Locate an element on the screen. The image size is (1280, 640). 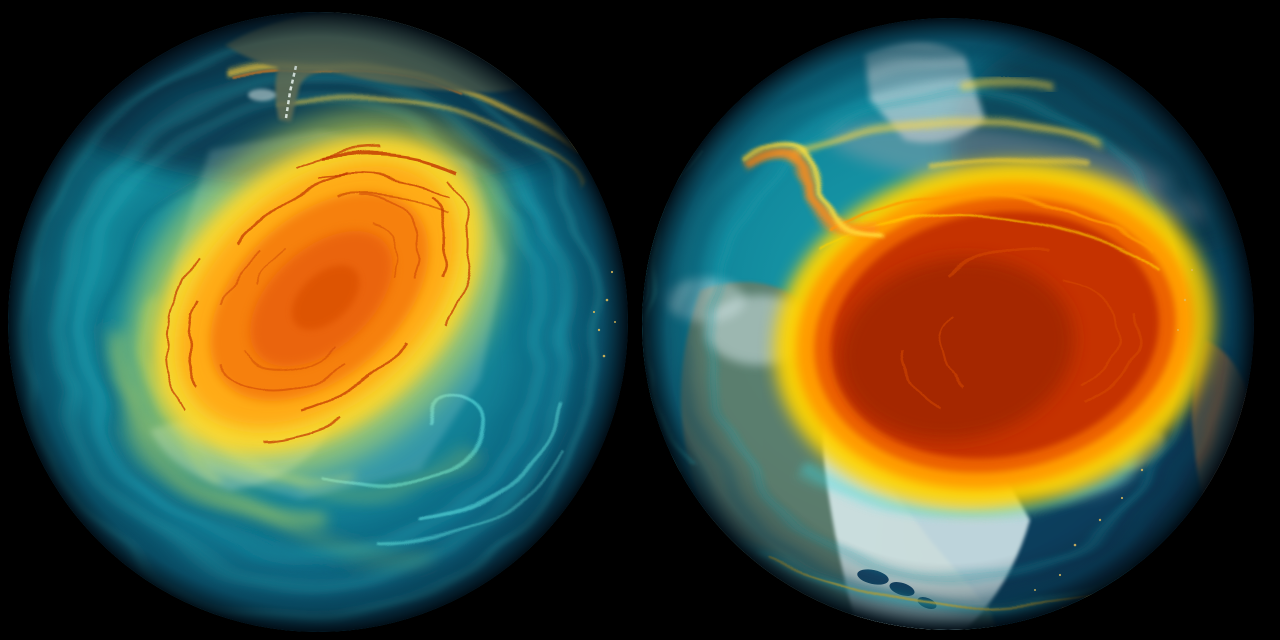
left-night-lights is located at coordinates (604, 314).